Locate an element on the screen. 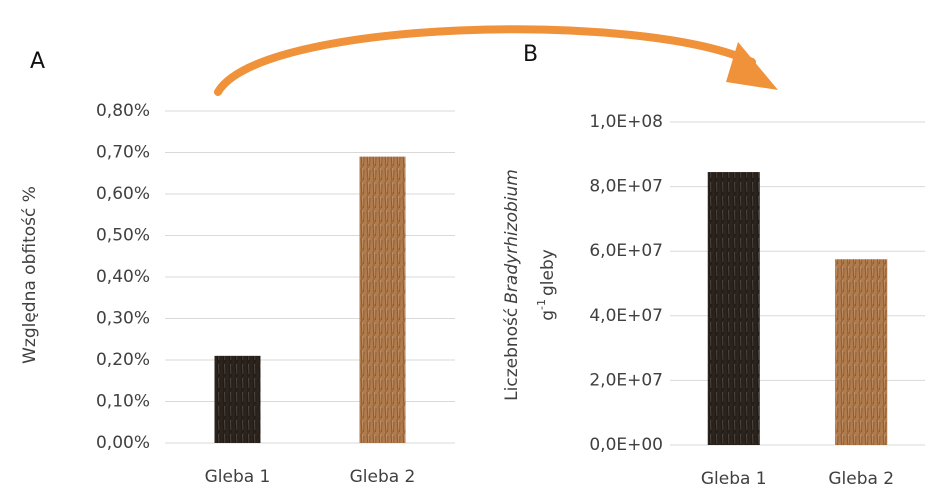  y-tick-label: 1,0E+08 is located at coordinates (626, 122).